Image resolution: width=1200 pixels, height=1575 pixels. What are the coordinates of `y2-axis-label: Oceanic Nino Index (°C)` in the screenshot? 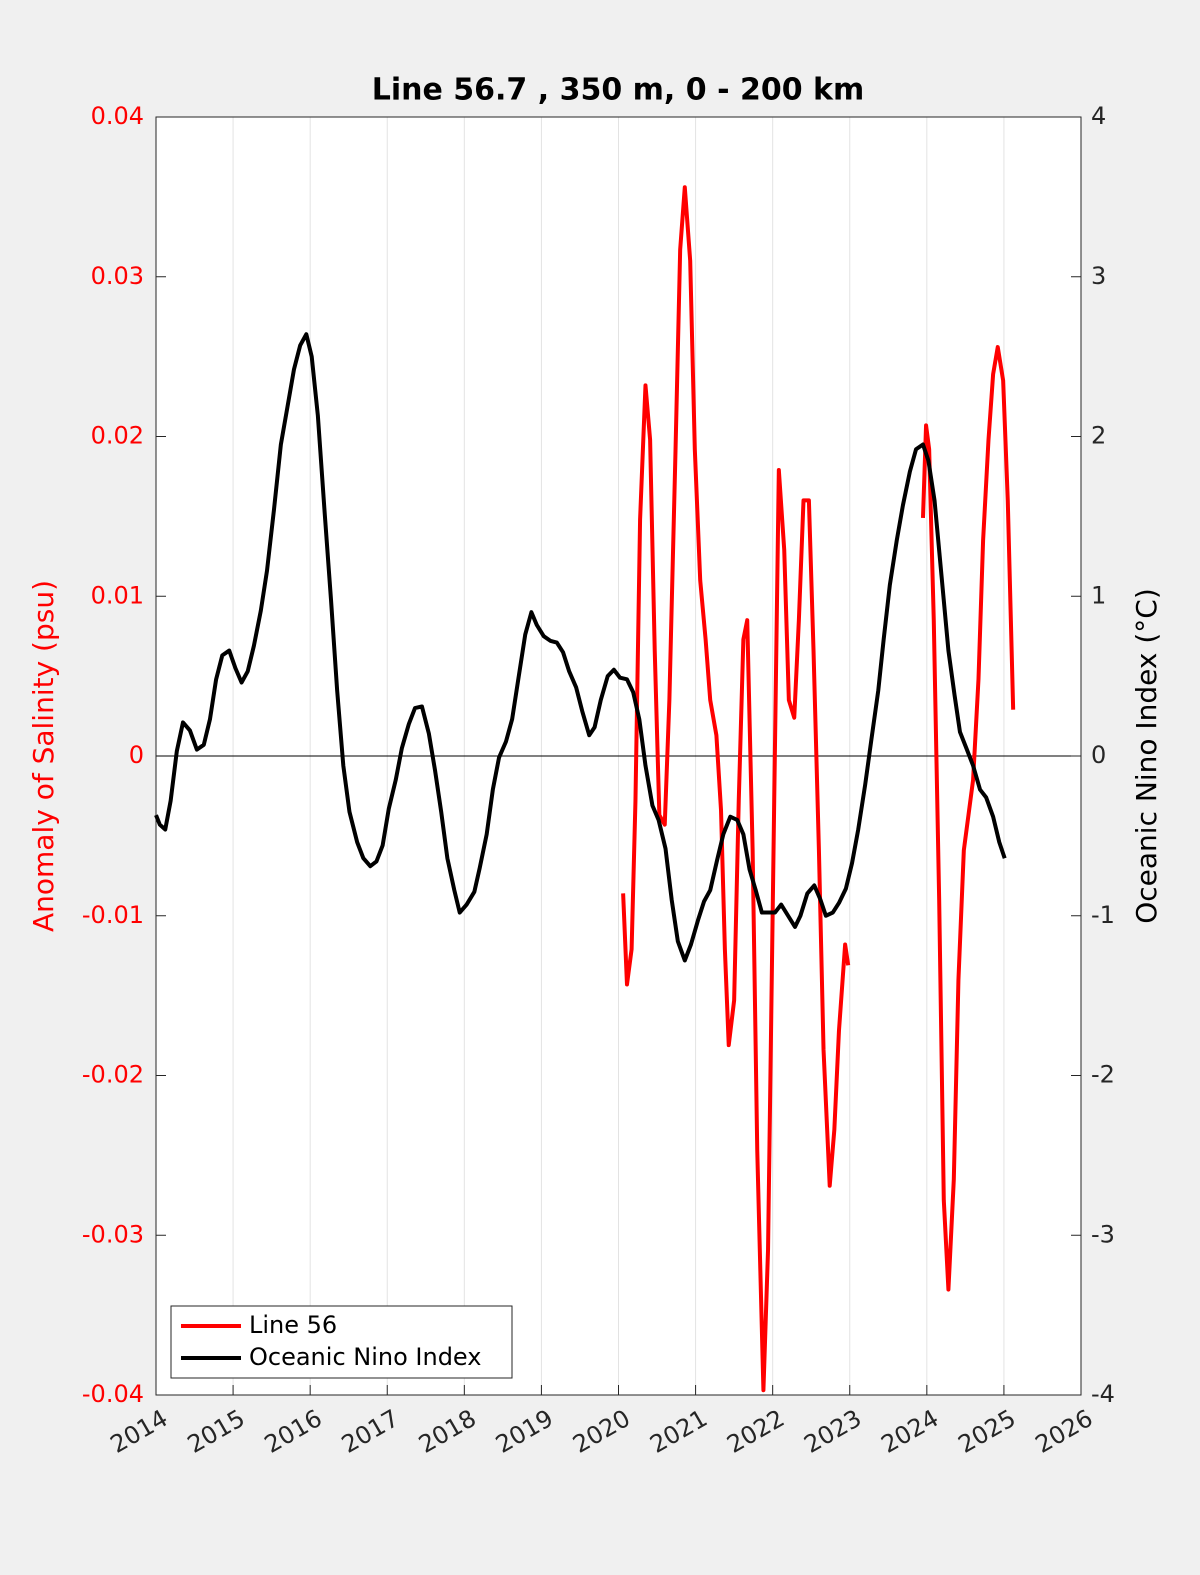 It's located at (1146, 756).